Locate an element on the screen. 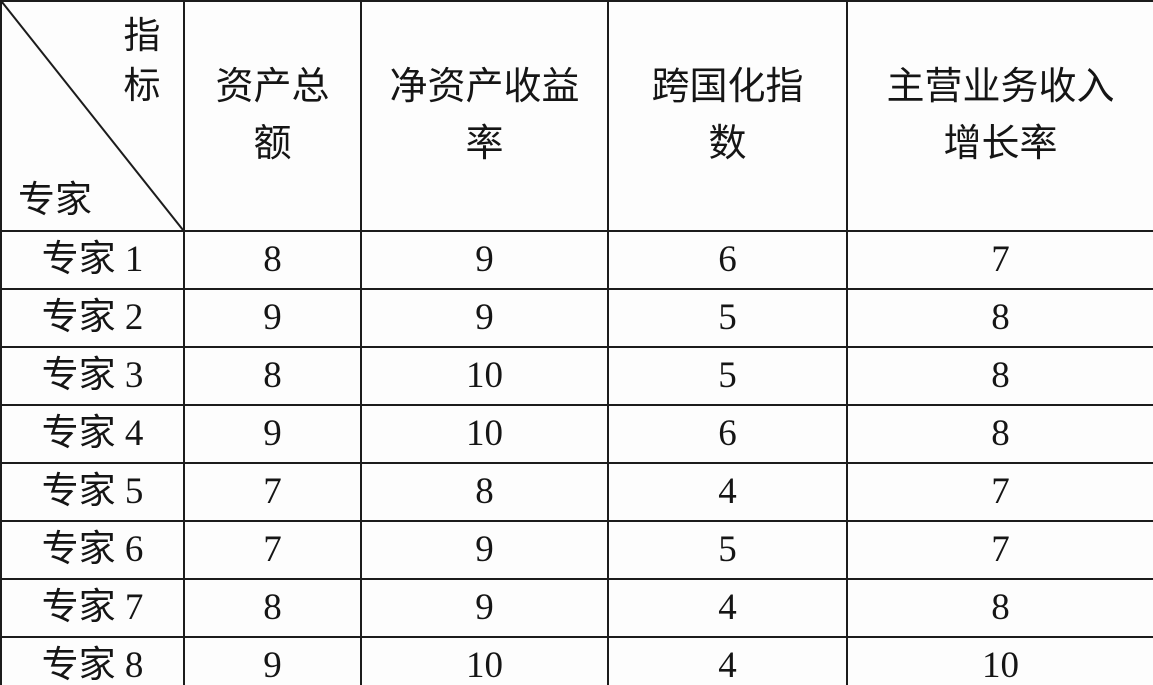  corner-label-indicator: 指 标 is located at coordinates (142, 61).